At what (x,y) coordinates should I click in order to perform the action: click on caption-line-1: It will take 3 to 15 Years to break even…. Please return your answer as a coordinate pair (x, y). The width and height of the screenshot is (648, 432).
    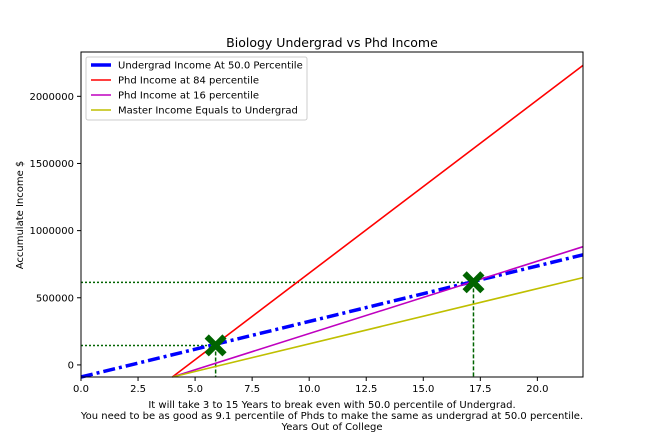
    Looking at the image, I should click on (331, 405).